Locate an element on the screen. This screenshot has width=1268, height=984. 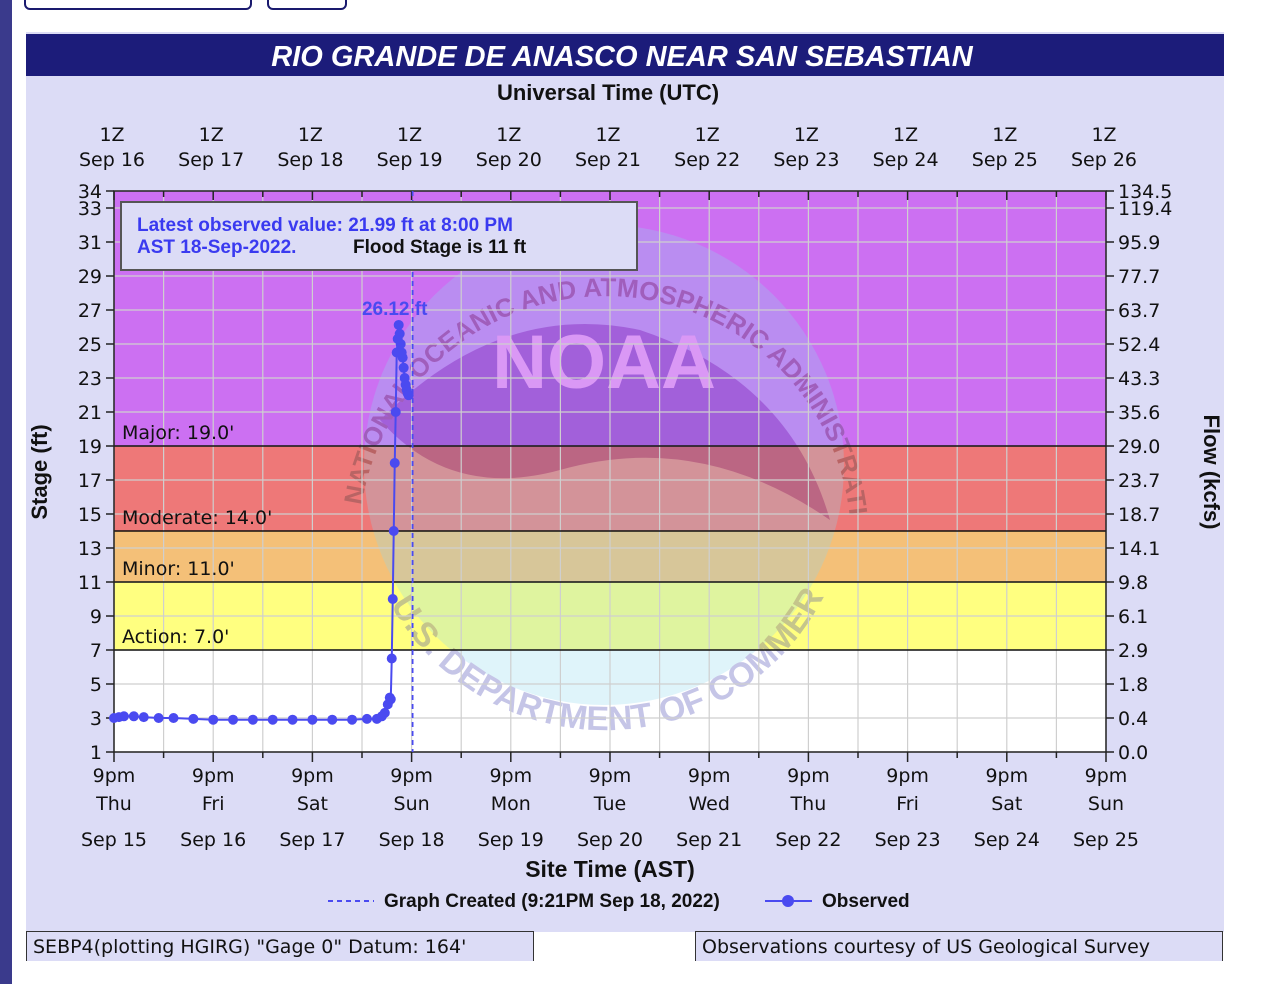
y-tick-label: 33 is located at coordinates (90, 209).